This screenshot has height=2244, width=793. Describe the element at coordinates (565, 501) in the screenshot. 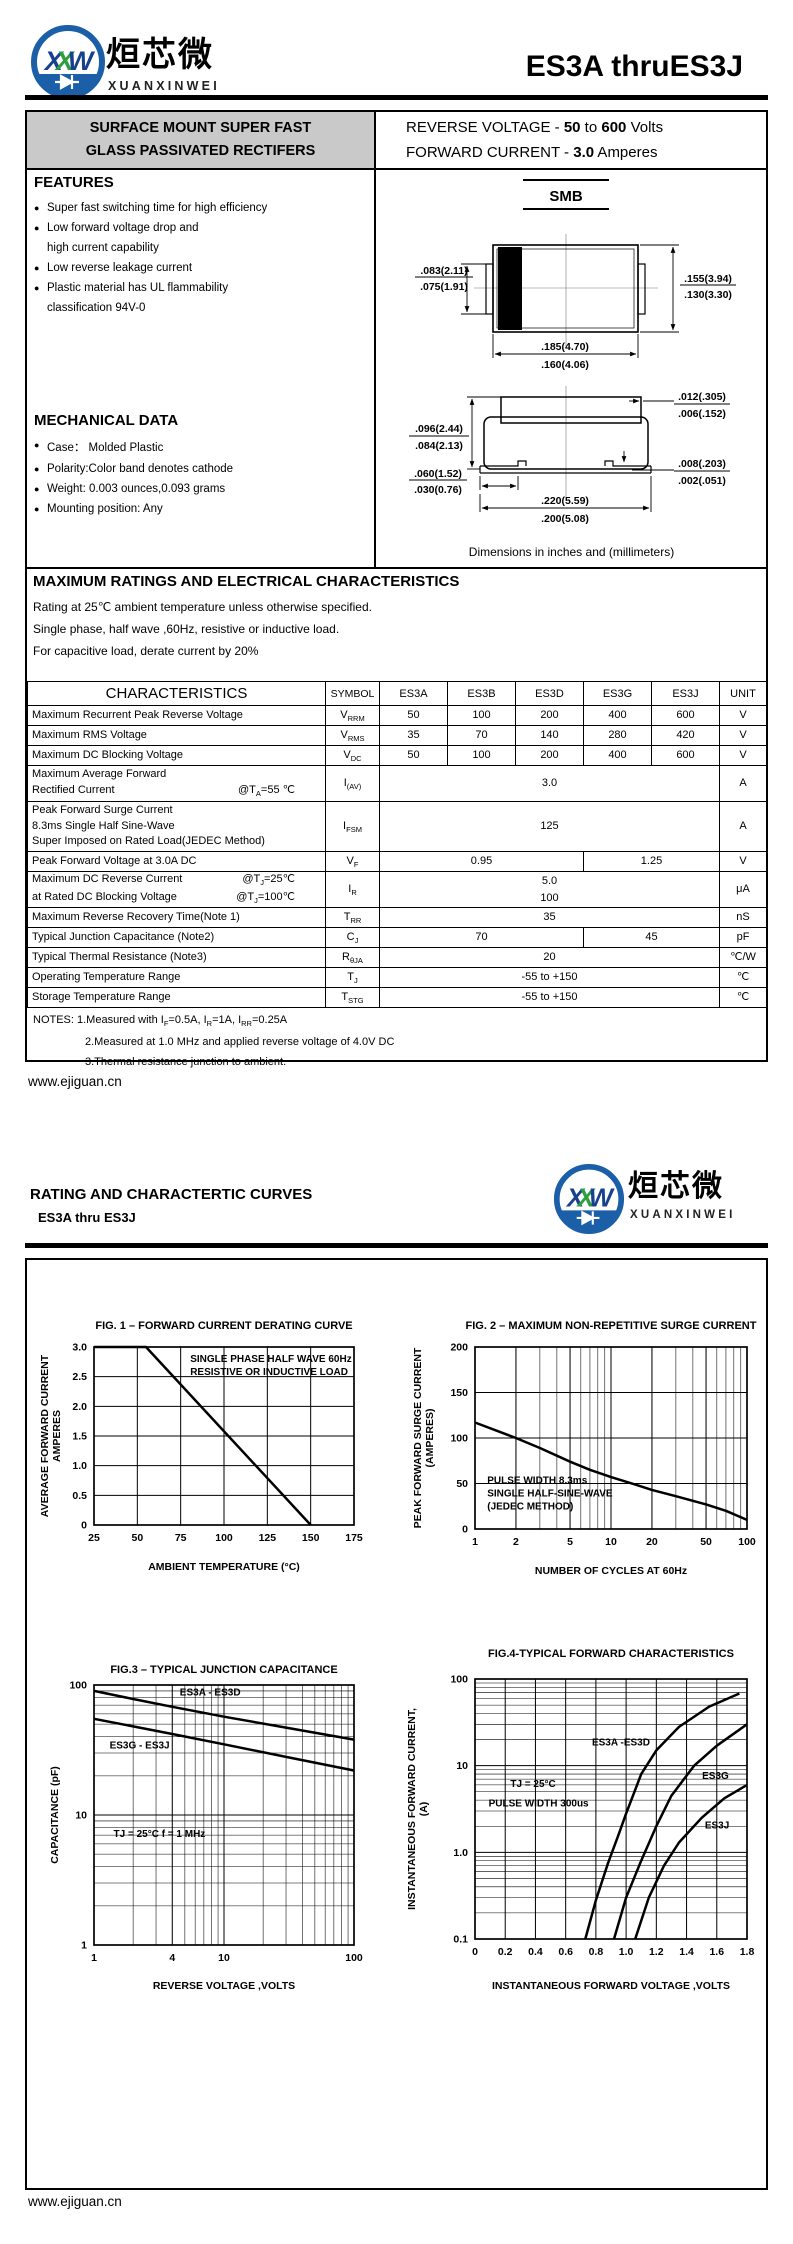

I see `dim-label: .220(5.59)` at that location.